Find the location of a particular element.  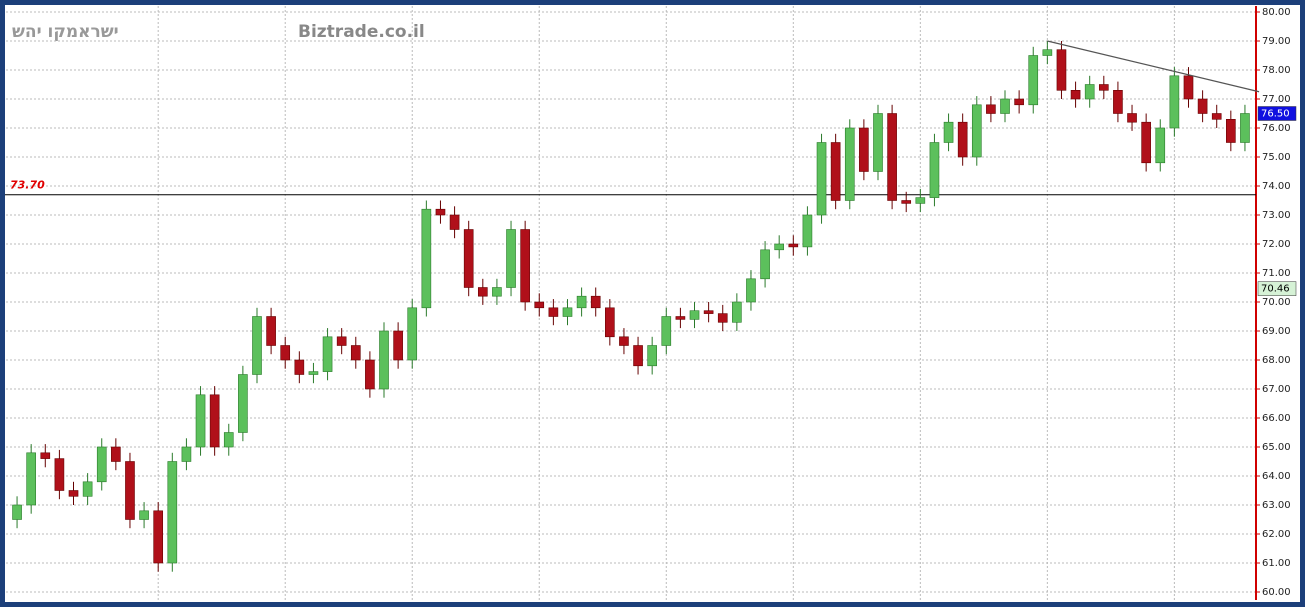

y-tick-label: 76.00 is located at coordinates (1276, 128).